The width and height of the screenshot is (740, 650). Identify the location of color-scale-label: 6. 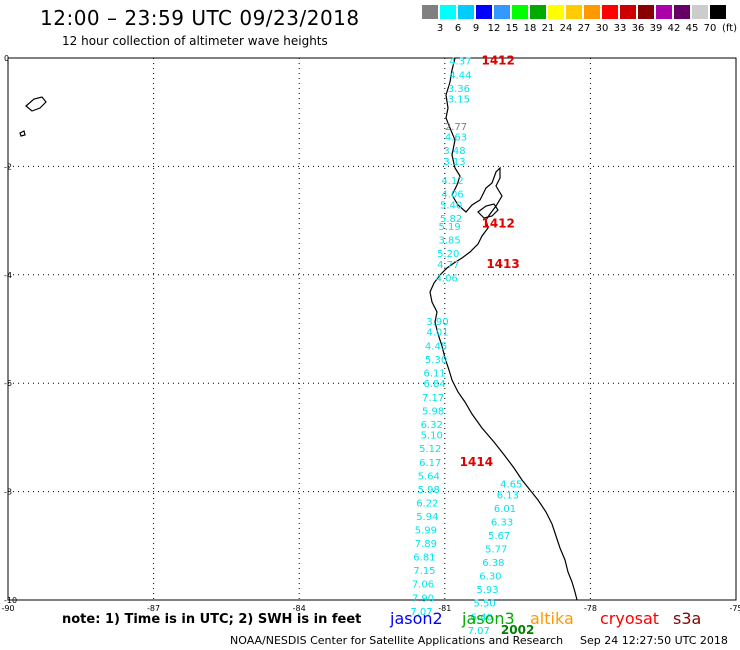
(458, 28).